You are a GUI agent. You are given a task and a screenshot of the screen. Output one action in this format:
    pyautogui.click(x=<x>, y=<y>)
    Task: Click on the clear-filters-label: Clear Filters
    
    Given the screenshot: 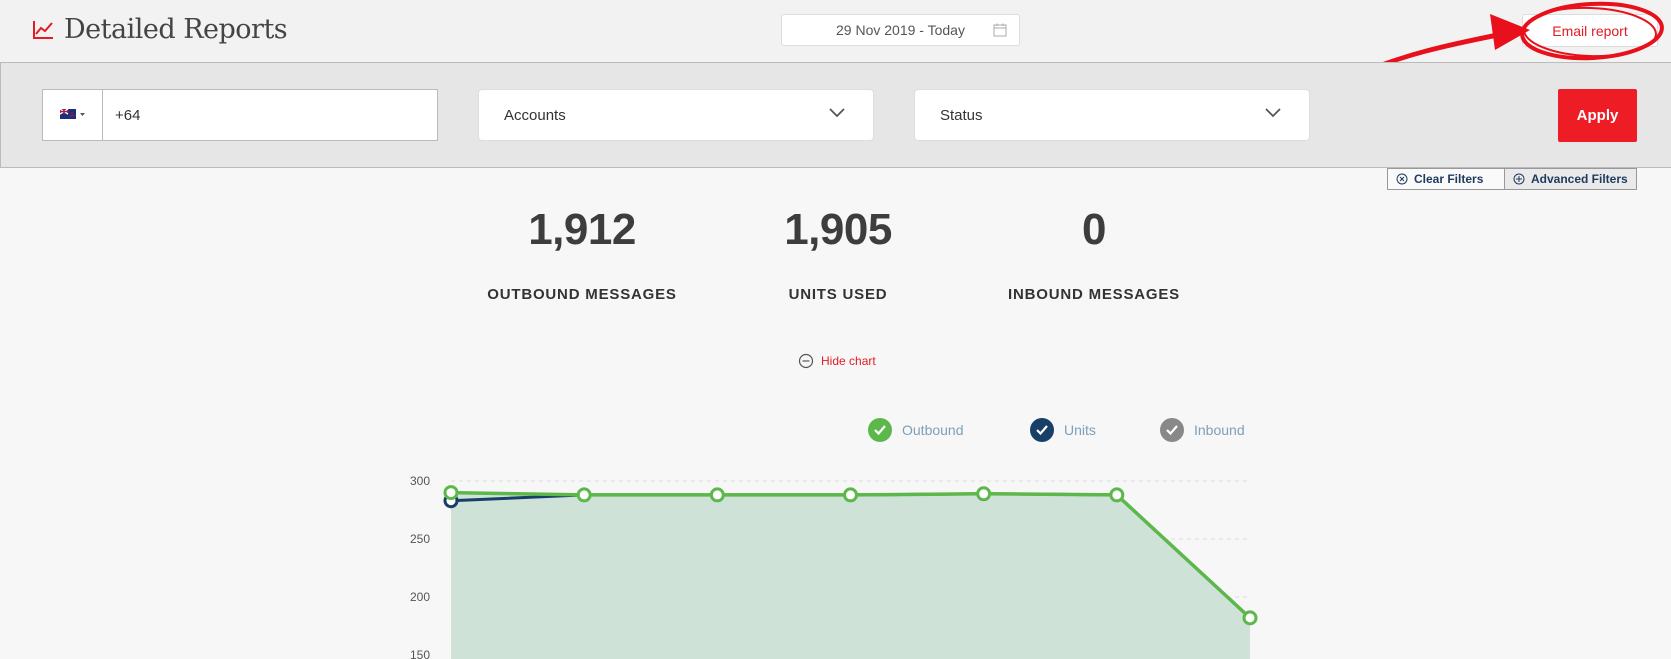 What is the action you would take?
    pyautogui.click(x=1449, y=179)
    